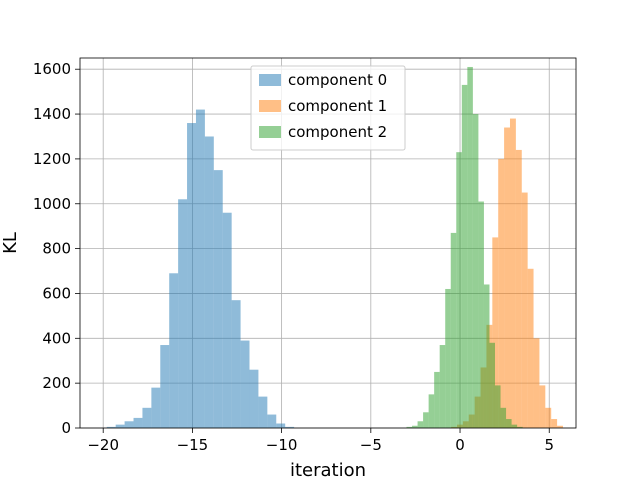 The image size is (640, 480). Describe the element at coordinates (103, 445) in the screenshot. I see `x-tick-label: −20` at that location.